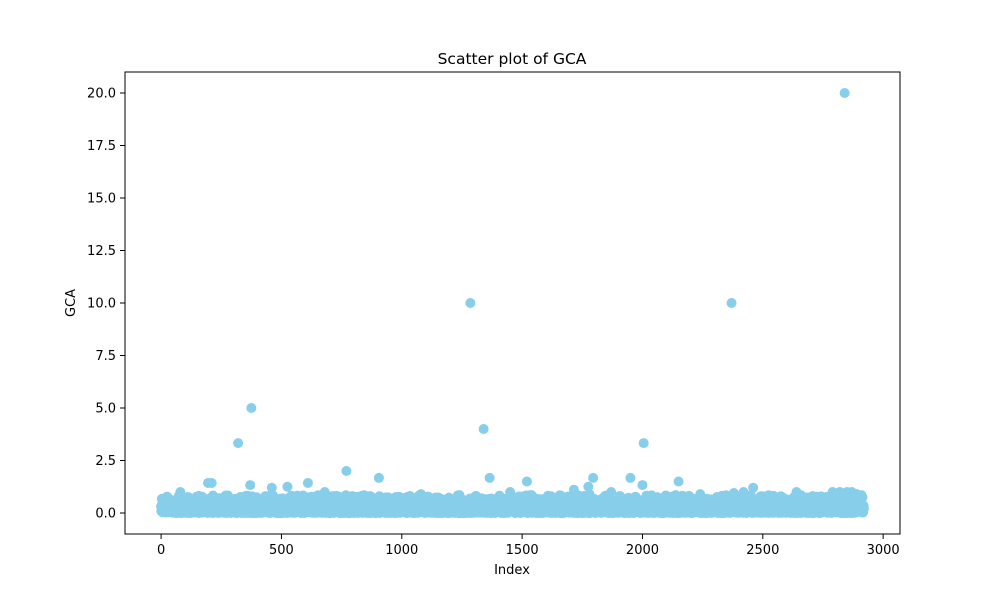 Image resolution: width=1000 pixels, height=600 pixels. I want to click on y-tick-label: 10.0, so click(101, 304).